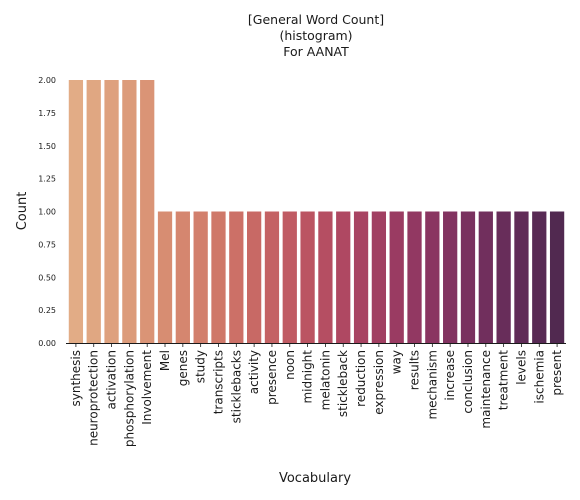  I want to click on bar-melatonin, so click(325, 278).